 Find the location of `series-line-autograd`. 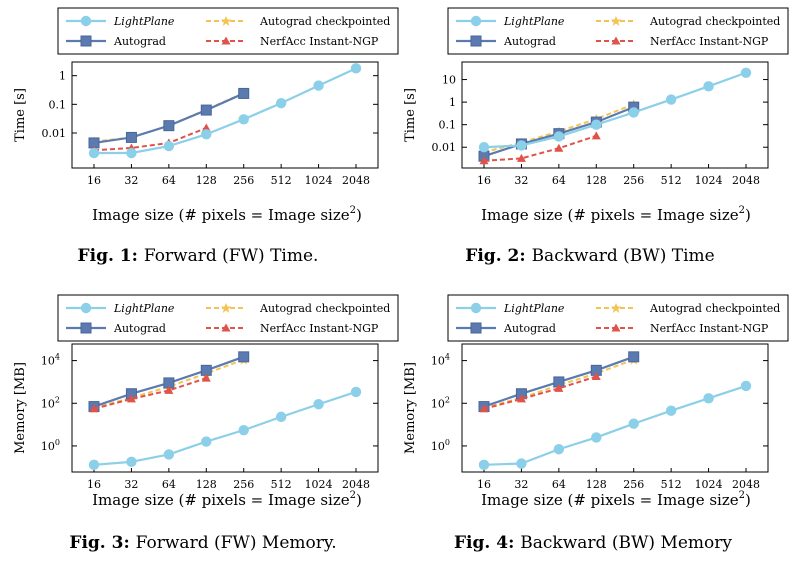

series-line-autograd is located at coordinates (169, 118).